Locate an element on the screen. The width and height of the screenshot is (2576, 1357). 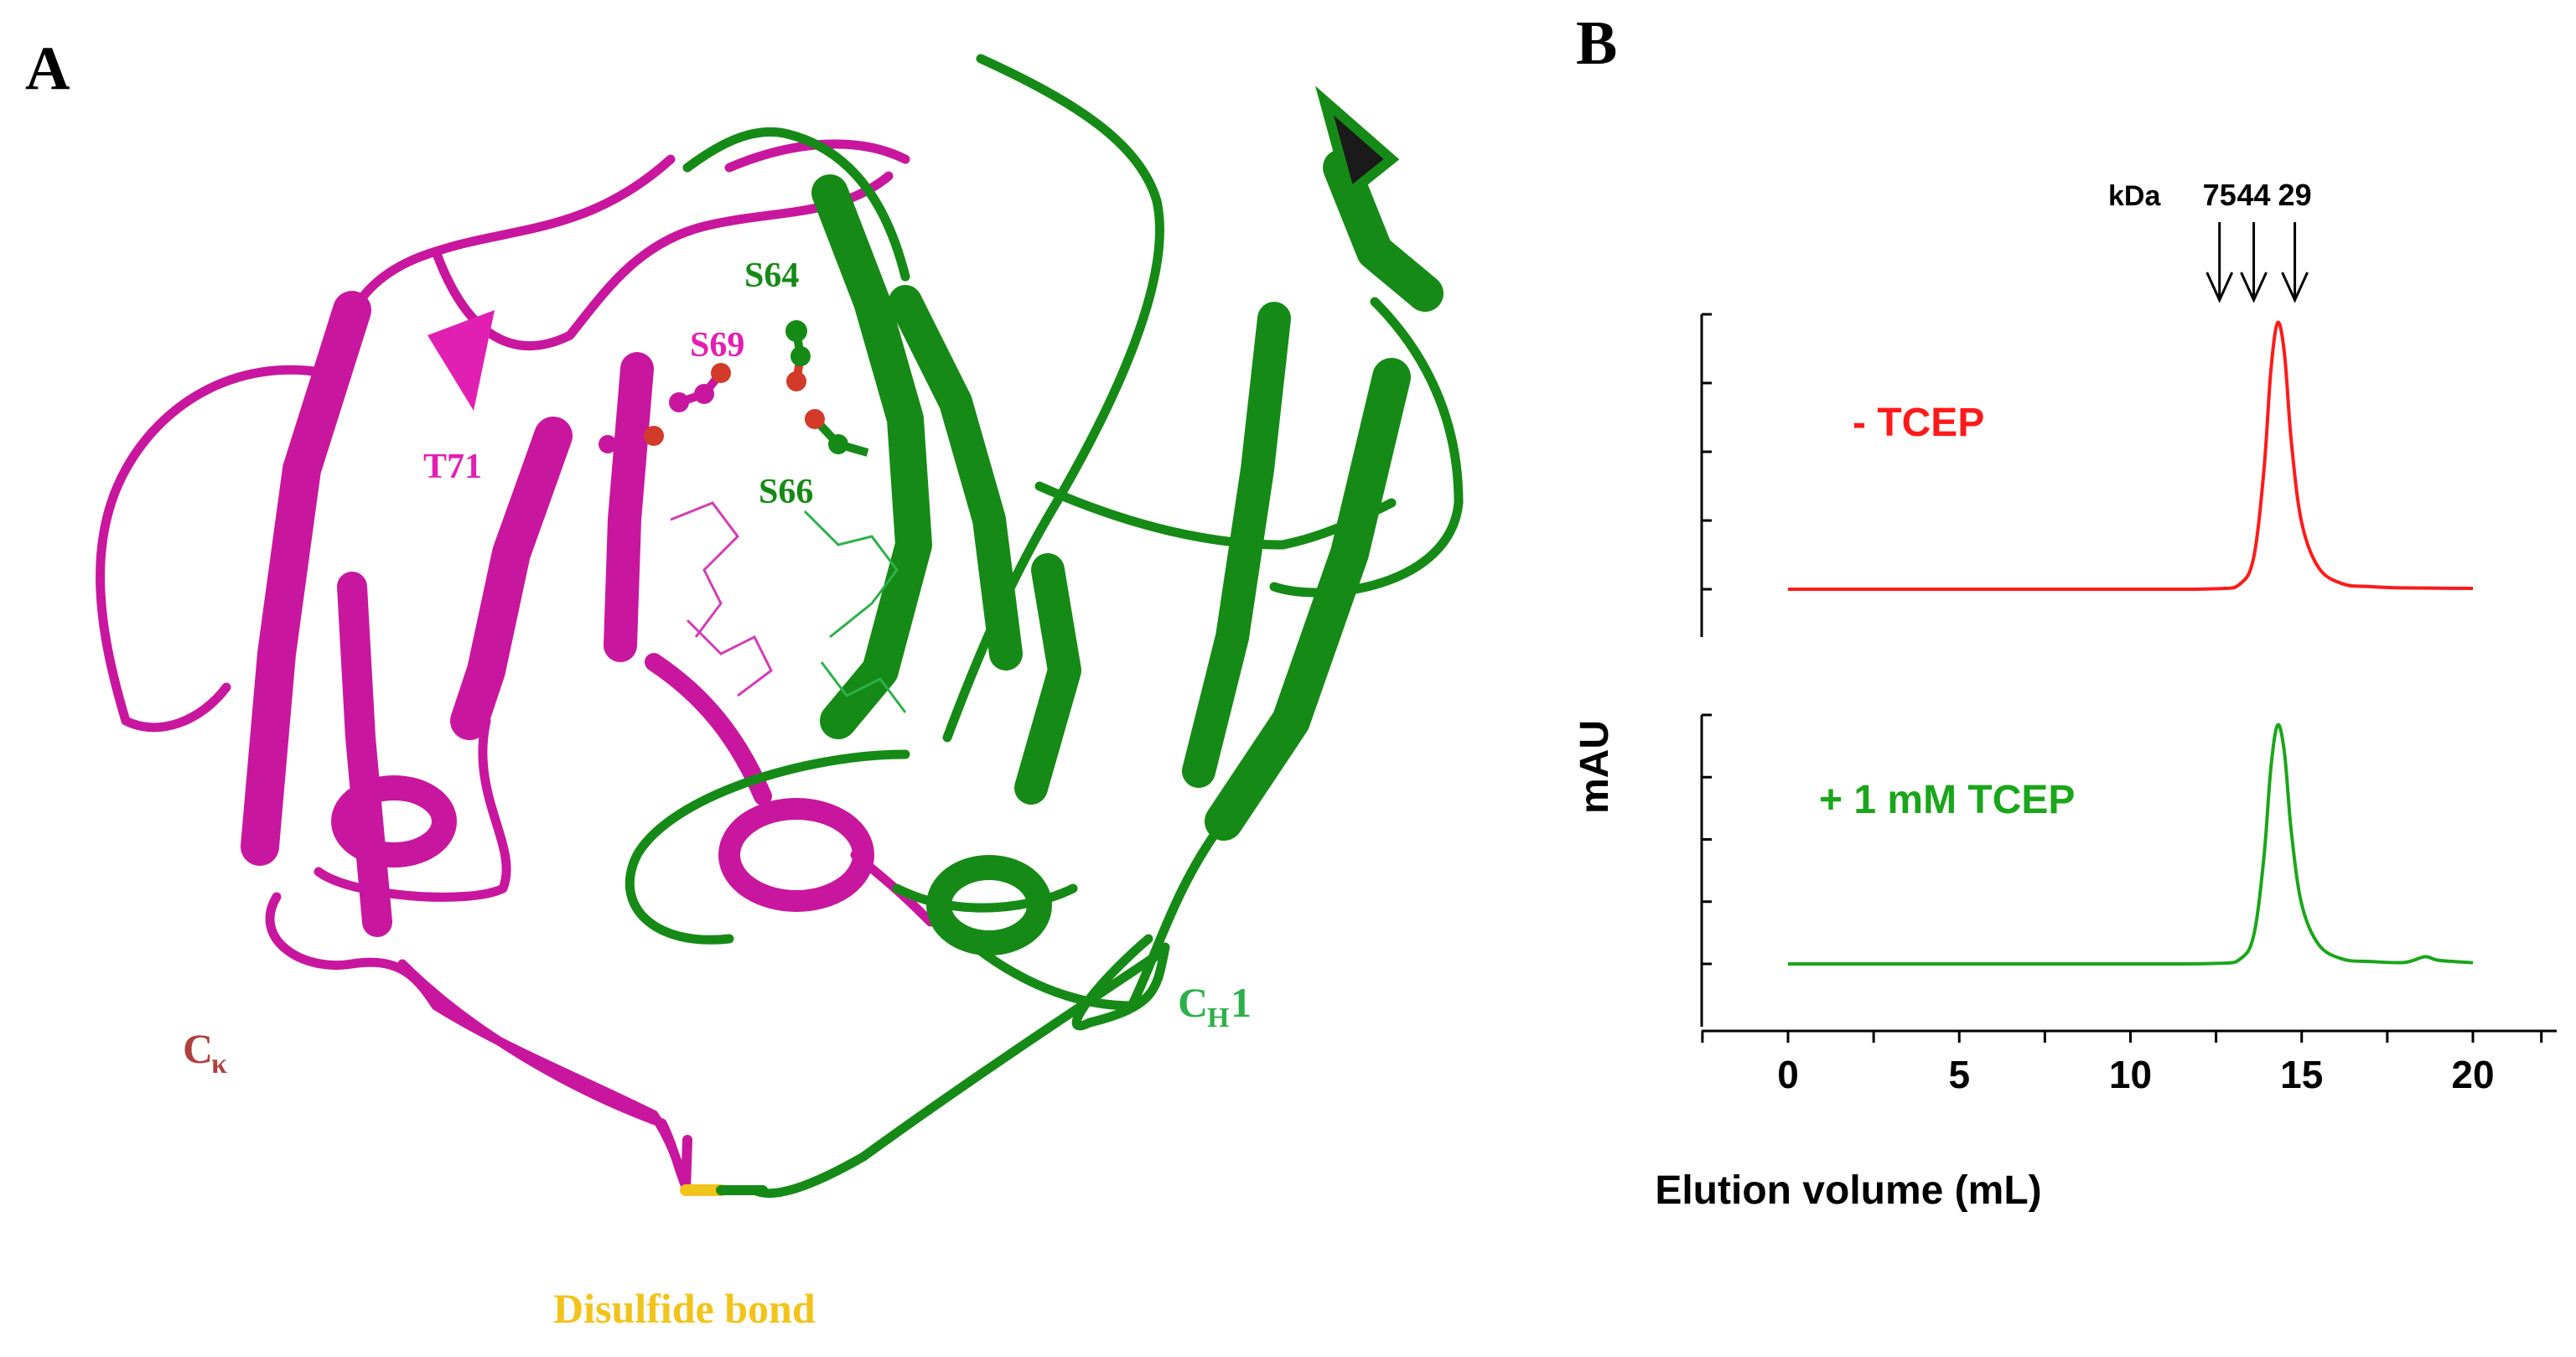
panel-b-letter: B is located at coordinates (1597, 43).